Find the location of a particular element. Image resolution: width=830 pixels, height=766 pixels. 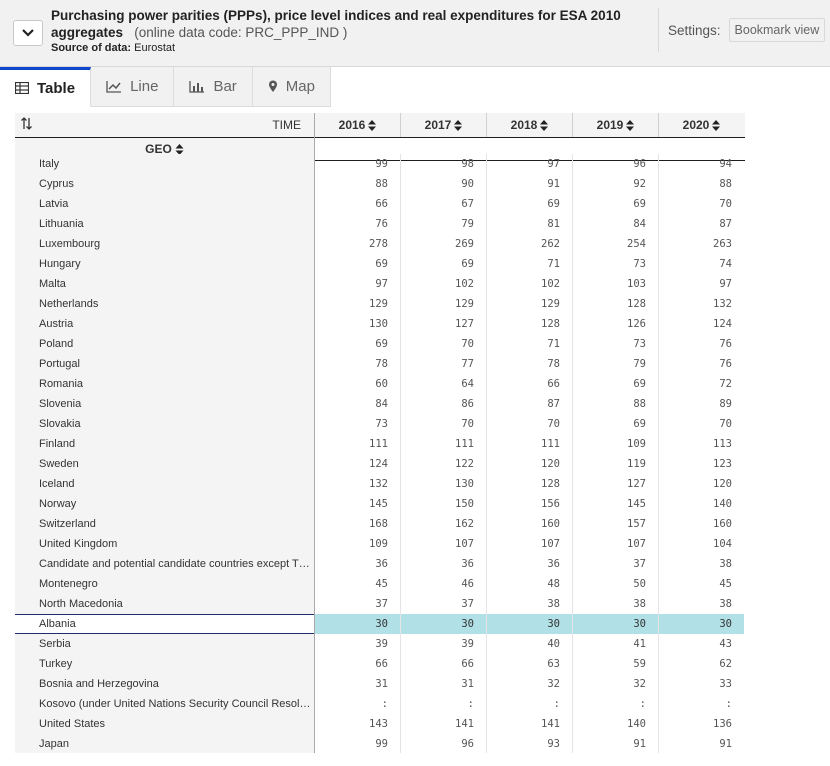

table-row: North Macedonia 37 37 38 38 38 is located at coordinates (380, 604).